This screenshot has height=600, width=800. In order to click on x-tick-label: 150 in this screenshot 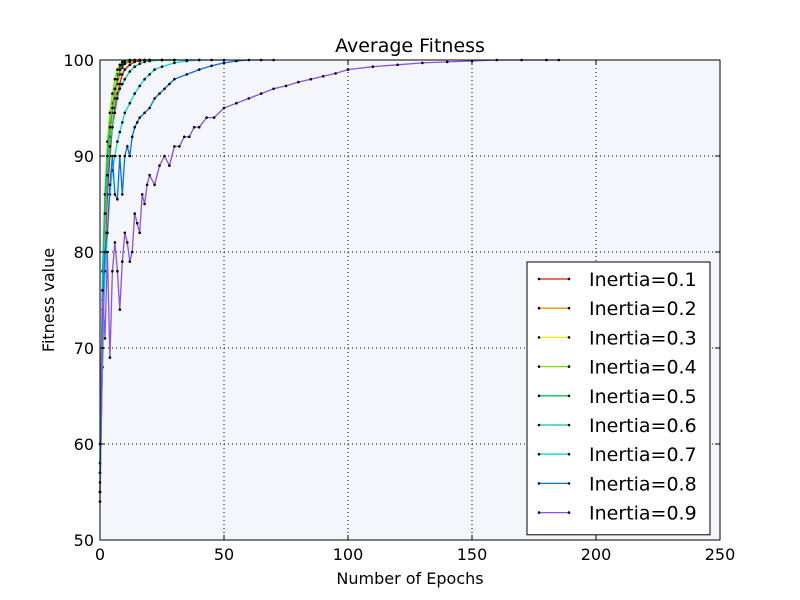, I will do `click(472, 554)`.